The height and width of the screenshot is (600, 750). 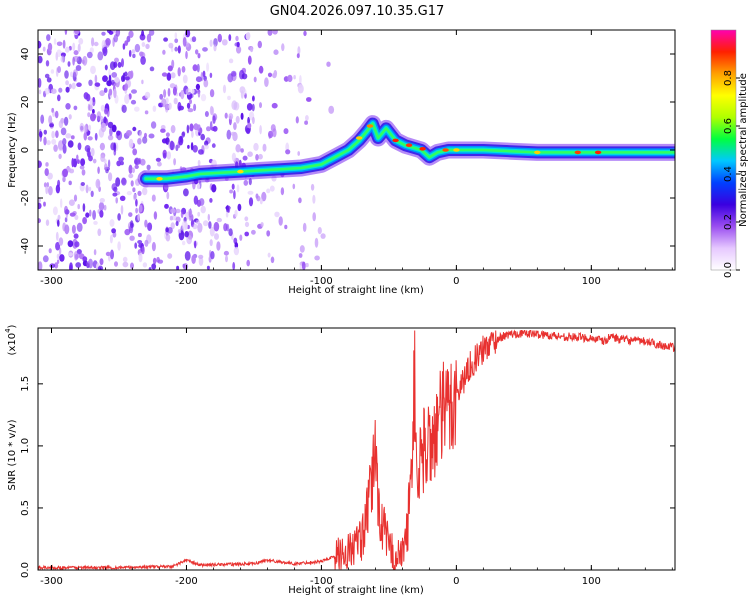 I want to click on colorbar-tick-label-4: 0.8, so click(x=728, y=78).